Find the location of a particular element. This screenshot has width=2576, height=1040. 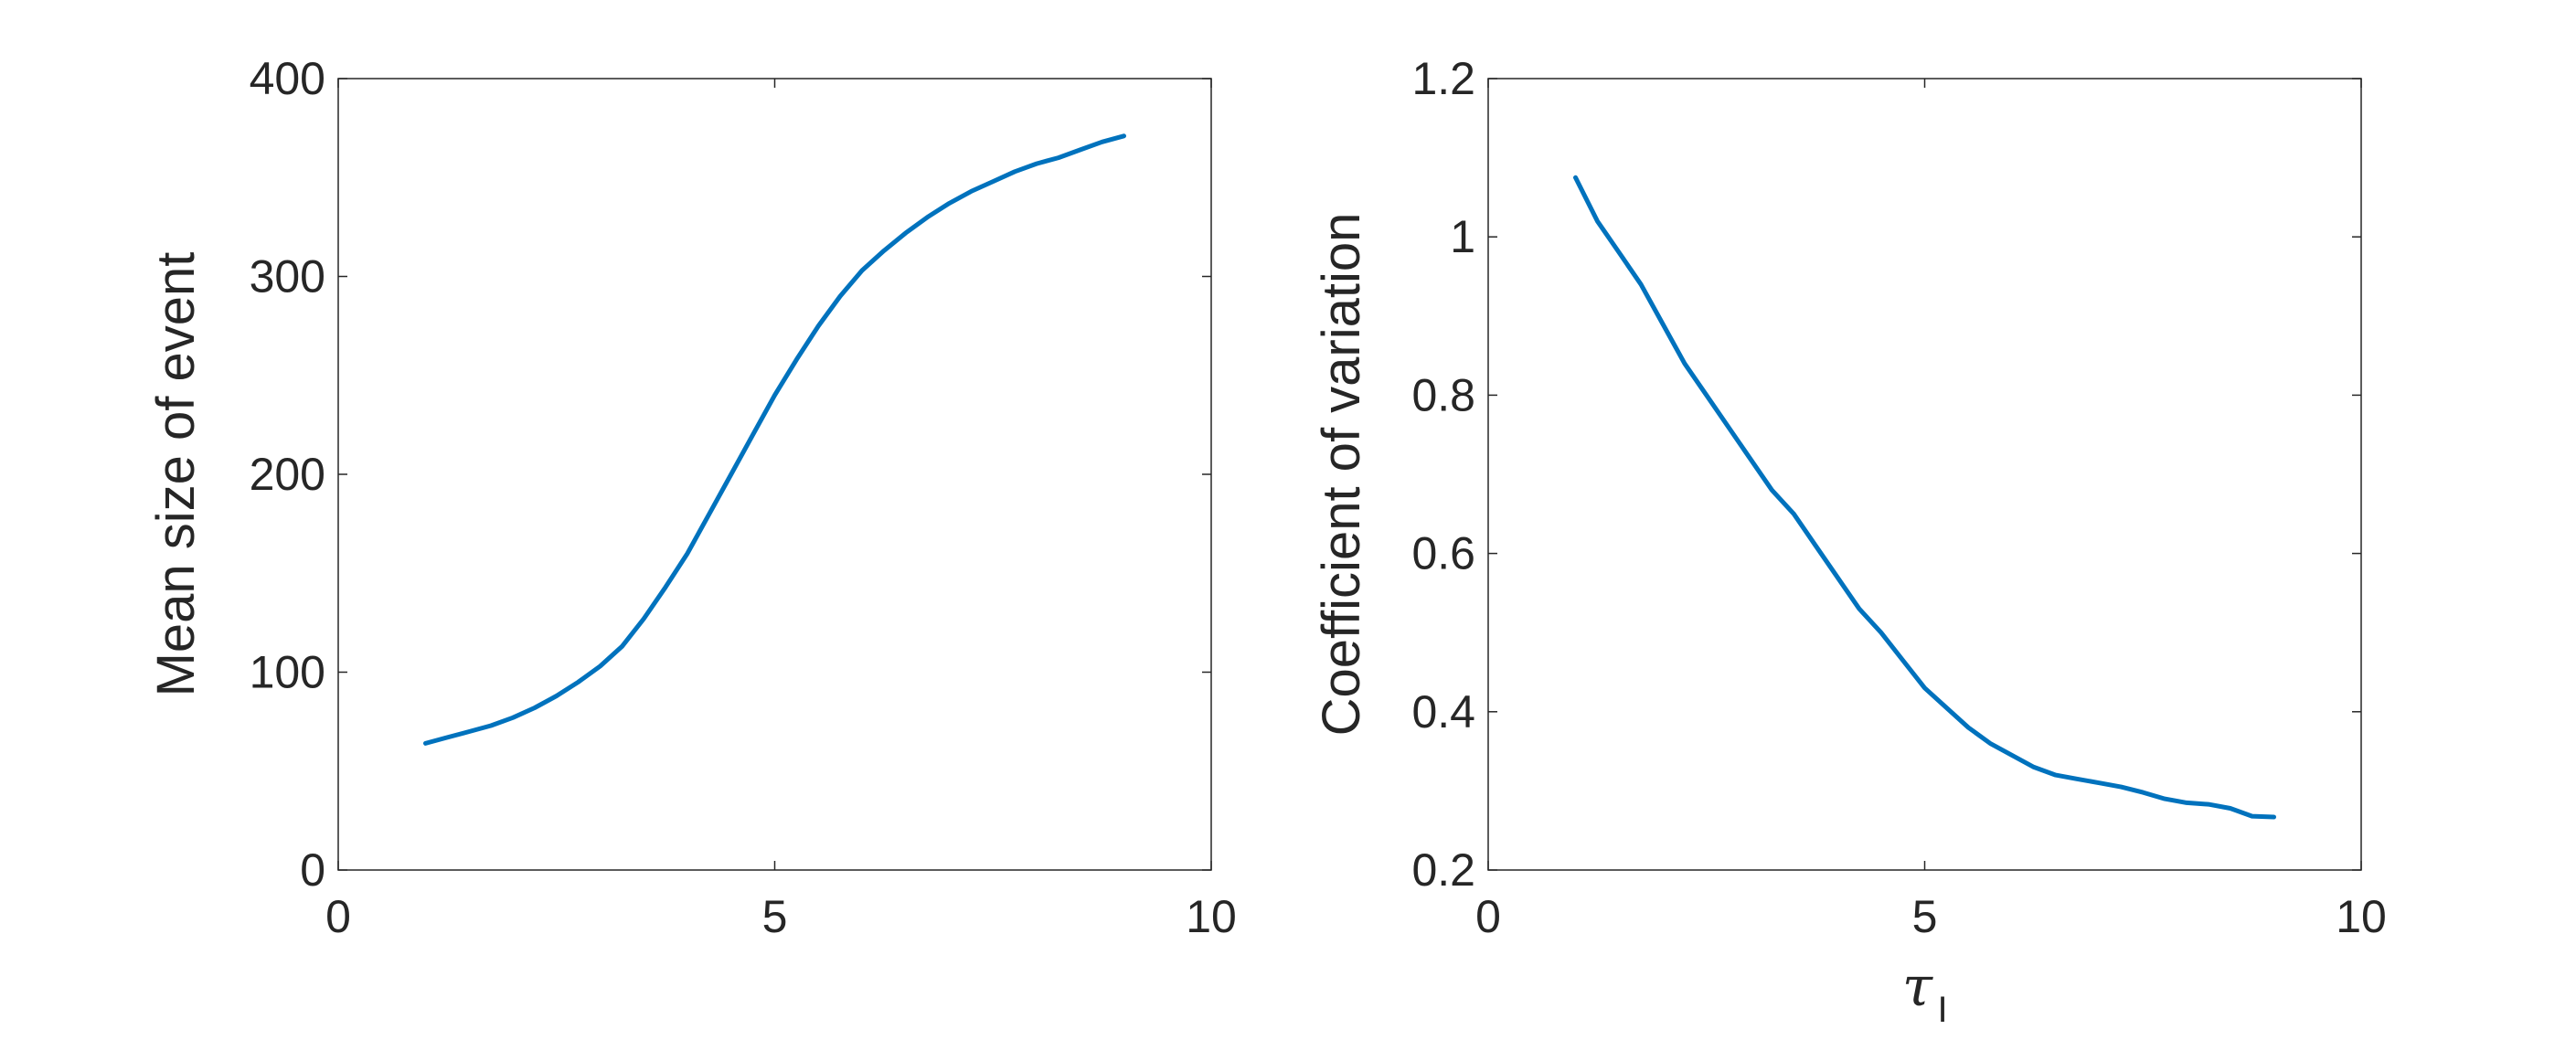

panel-2-y-tick-label: 0.6 is located at coordinates (1443, 554).